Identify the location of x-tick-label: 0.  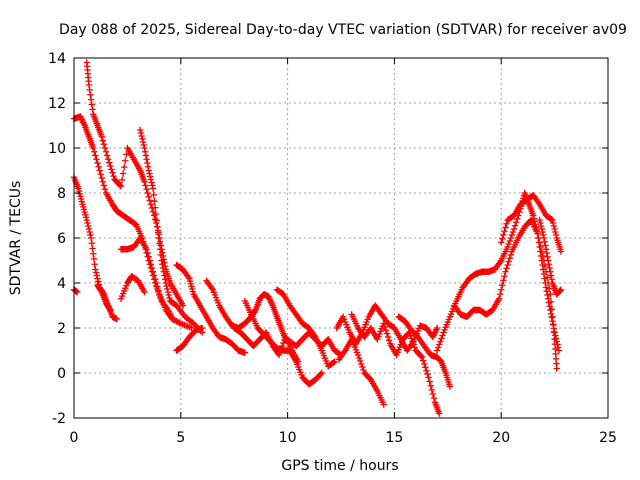
(74, 438).